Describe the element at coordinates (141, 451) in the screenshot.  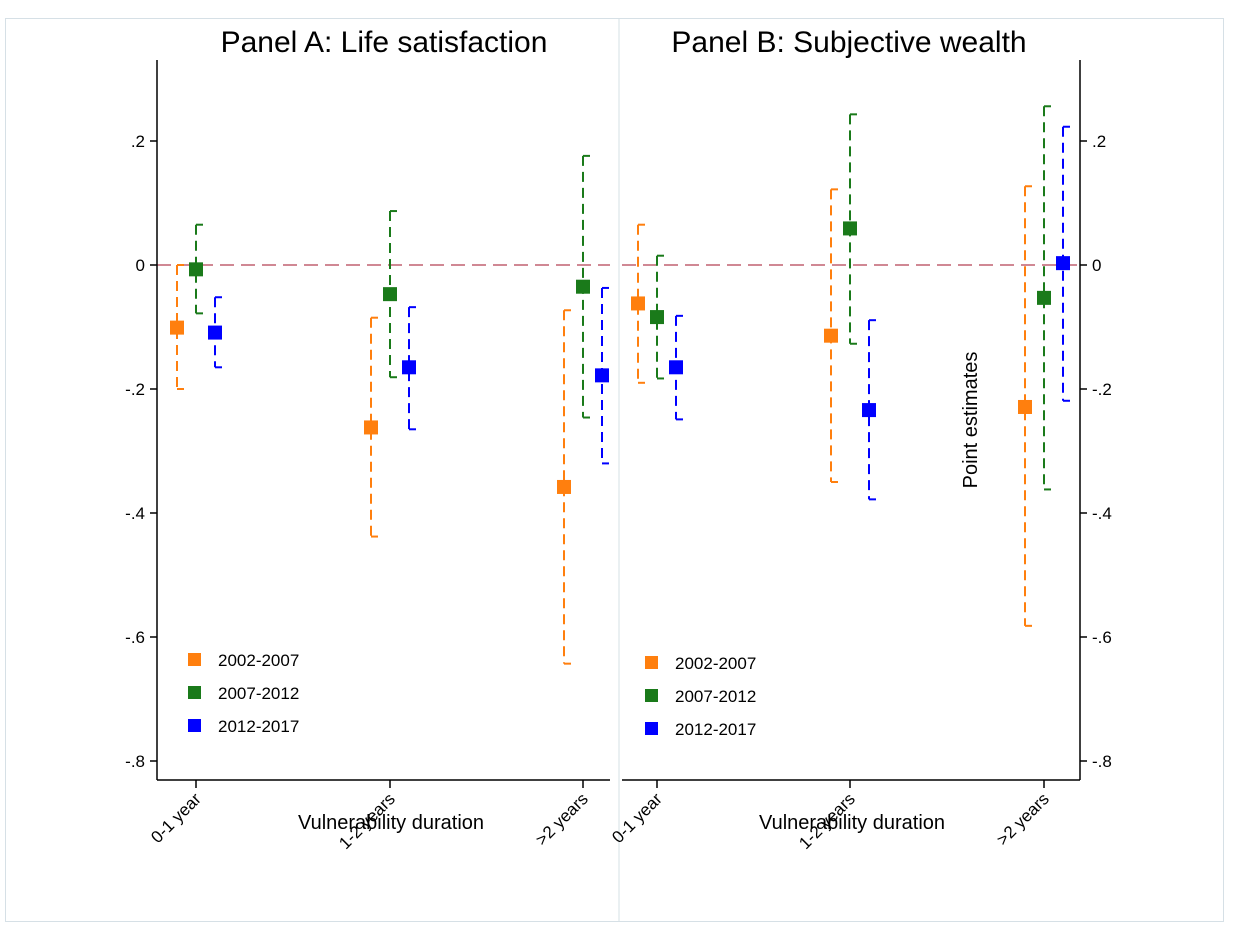
I see `panel-a-y-ticks: -.8 -.6 -.4 -.2 0 .2` at that location.